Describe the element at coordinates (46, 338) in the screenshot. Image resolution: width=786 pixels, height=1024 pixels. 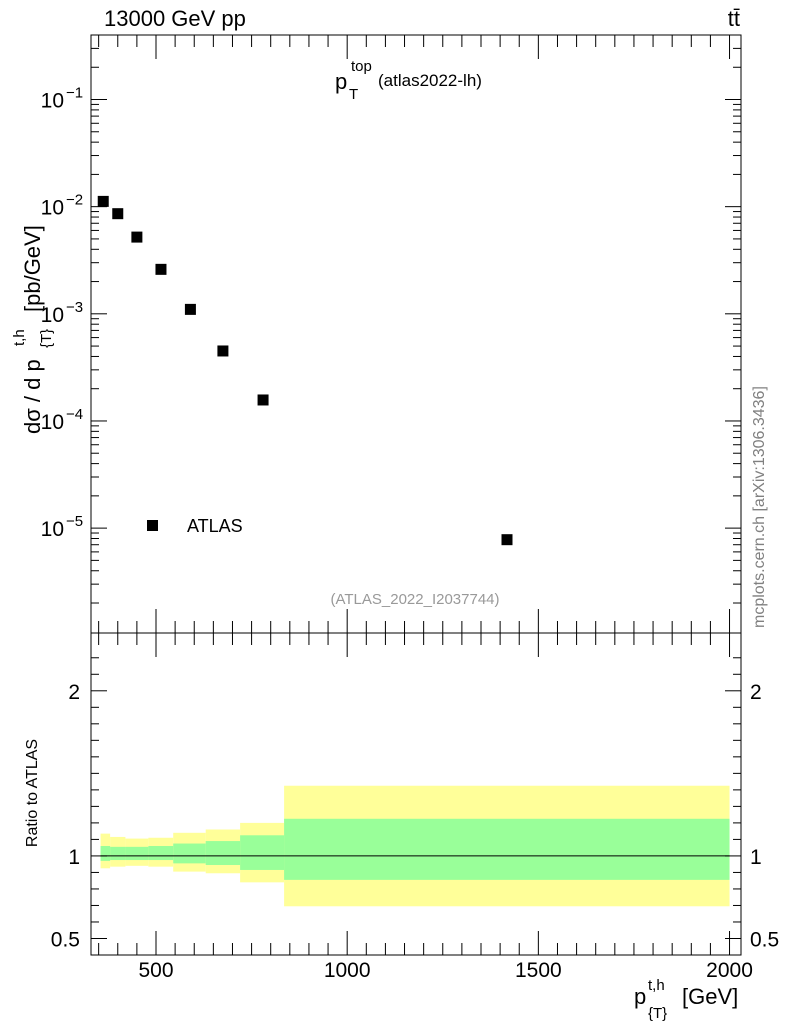
I see `main-y-label-subscript: {T}` at that location.